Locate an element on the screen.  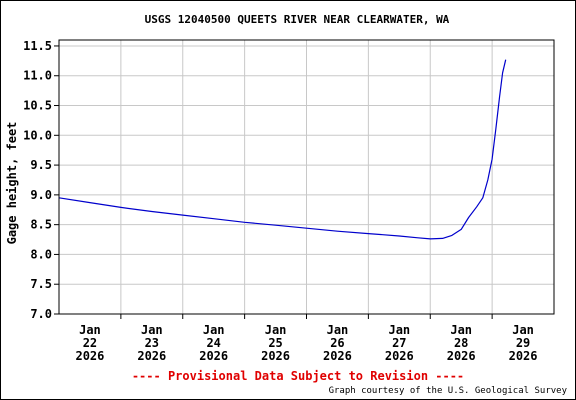
x-tick-label: 28 is located at coordinates (461, 343).